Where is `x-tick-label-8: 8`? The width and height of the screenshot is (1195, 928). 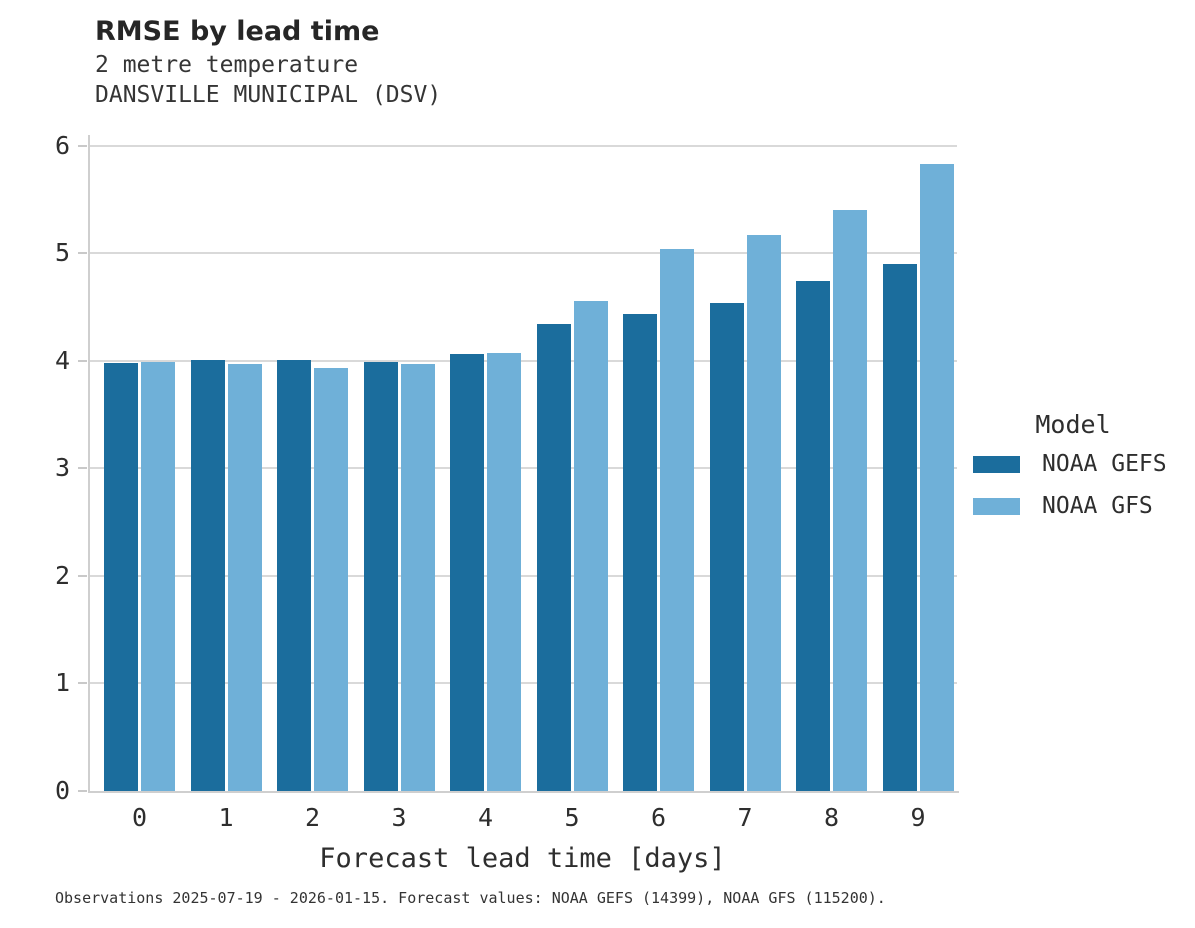 x-tick-label-8: 8 is located at coordinates (831, 817).